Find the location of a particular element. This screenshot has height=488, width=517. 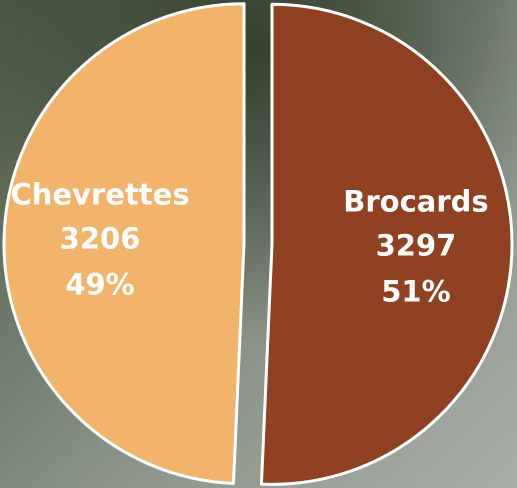

slice-category-label: Chevrettes is located at coordinates (99, 195).